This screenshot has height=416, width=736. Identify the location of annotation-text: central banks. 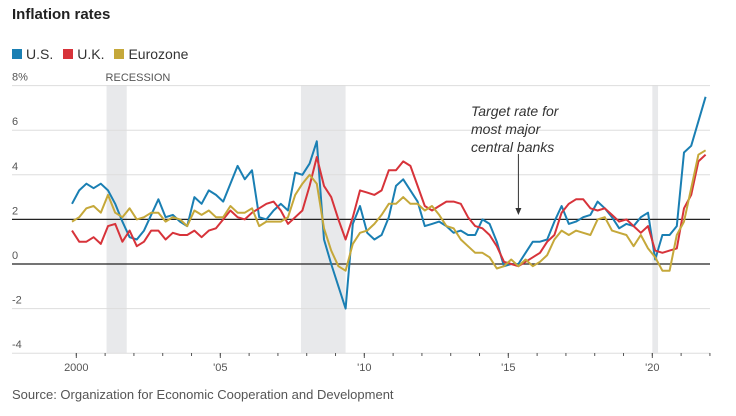
(512, 147).